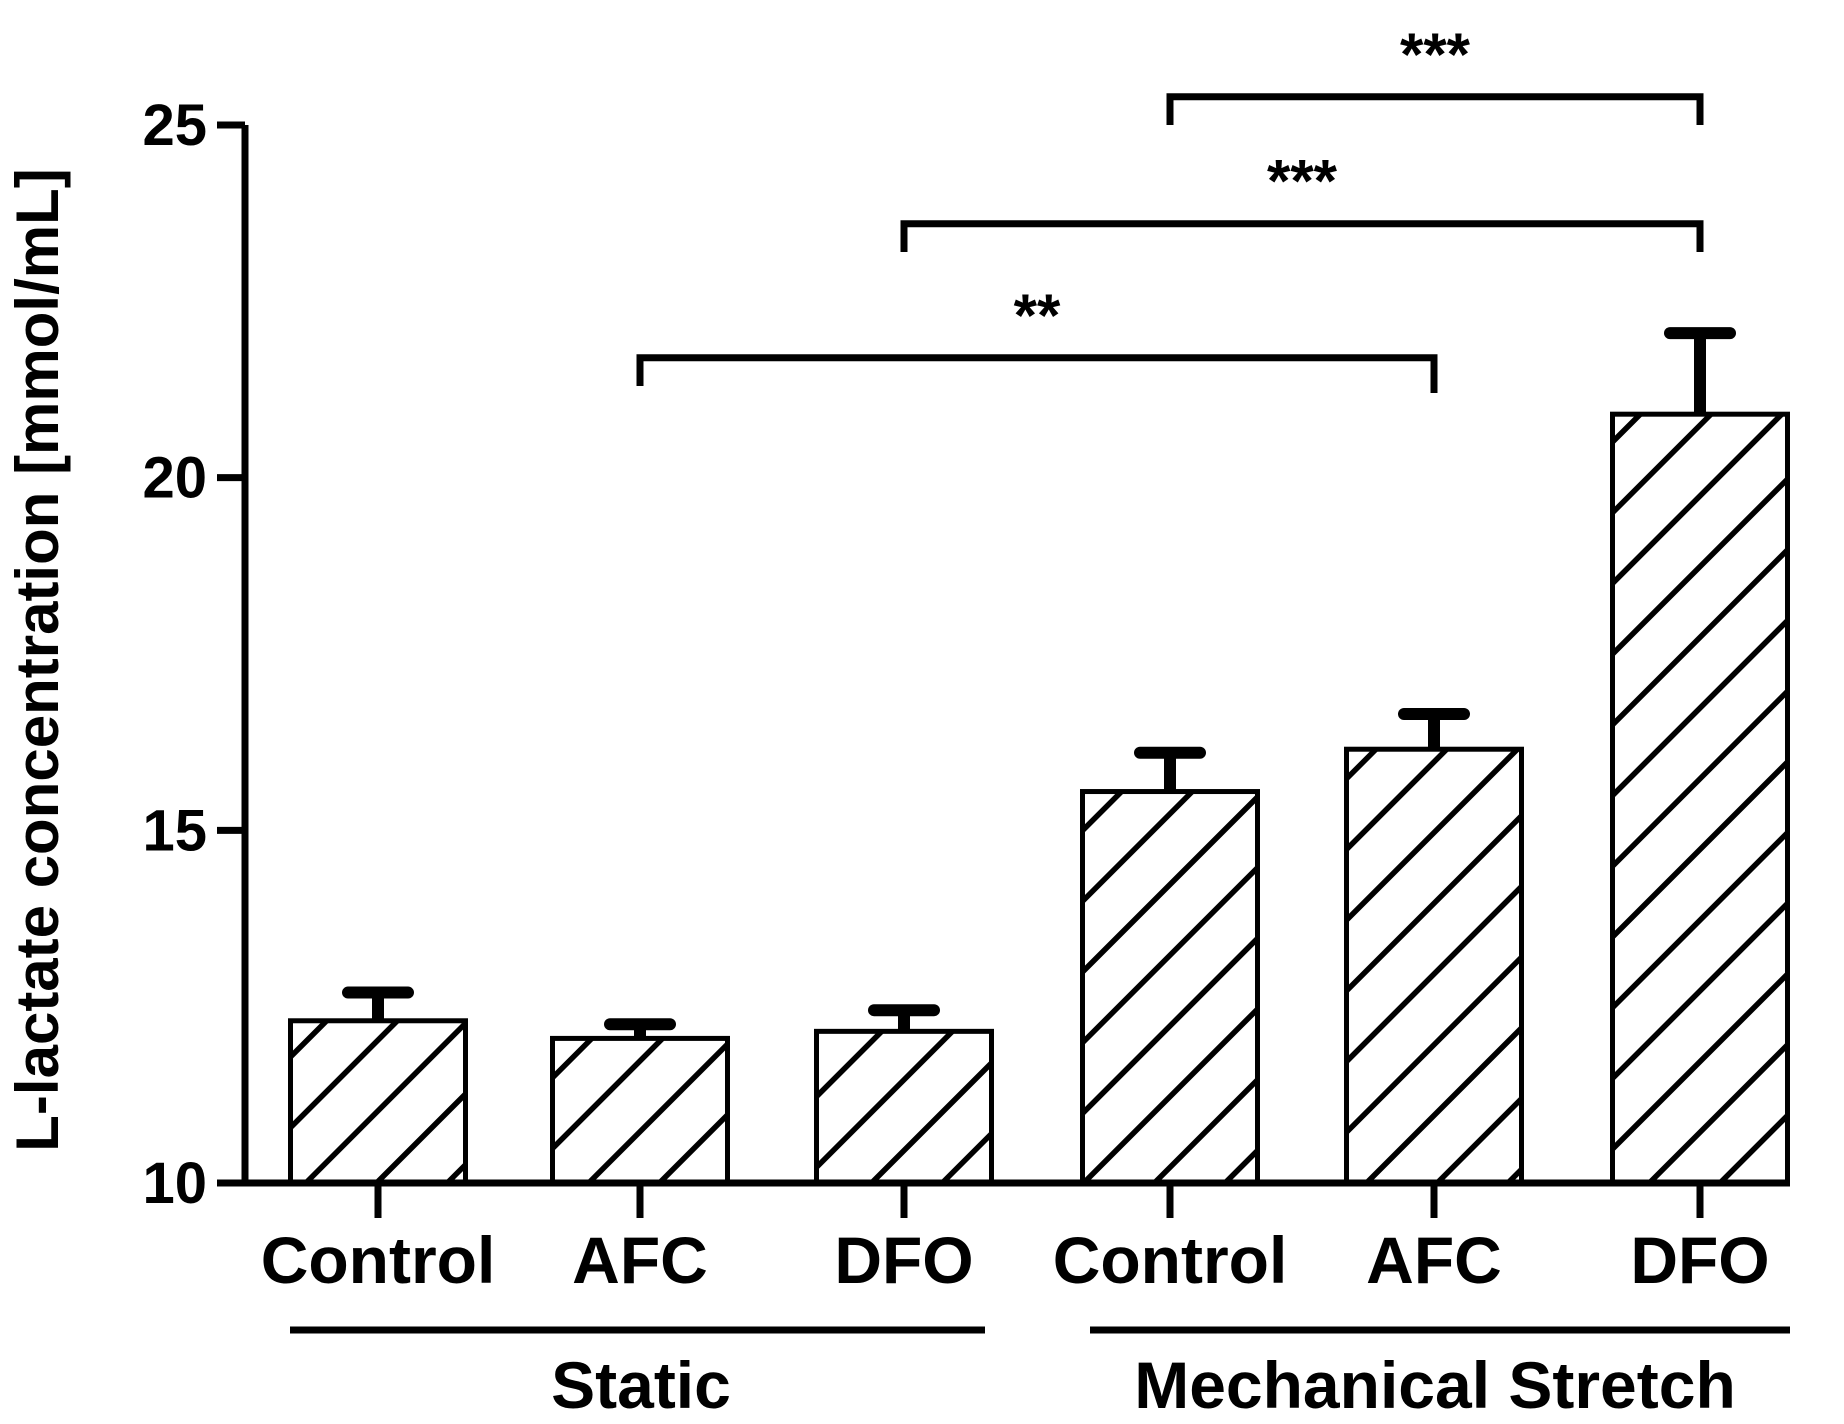  I want to click on category-label-4: Control, so click(1170, 1260).